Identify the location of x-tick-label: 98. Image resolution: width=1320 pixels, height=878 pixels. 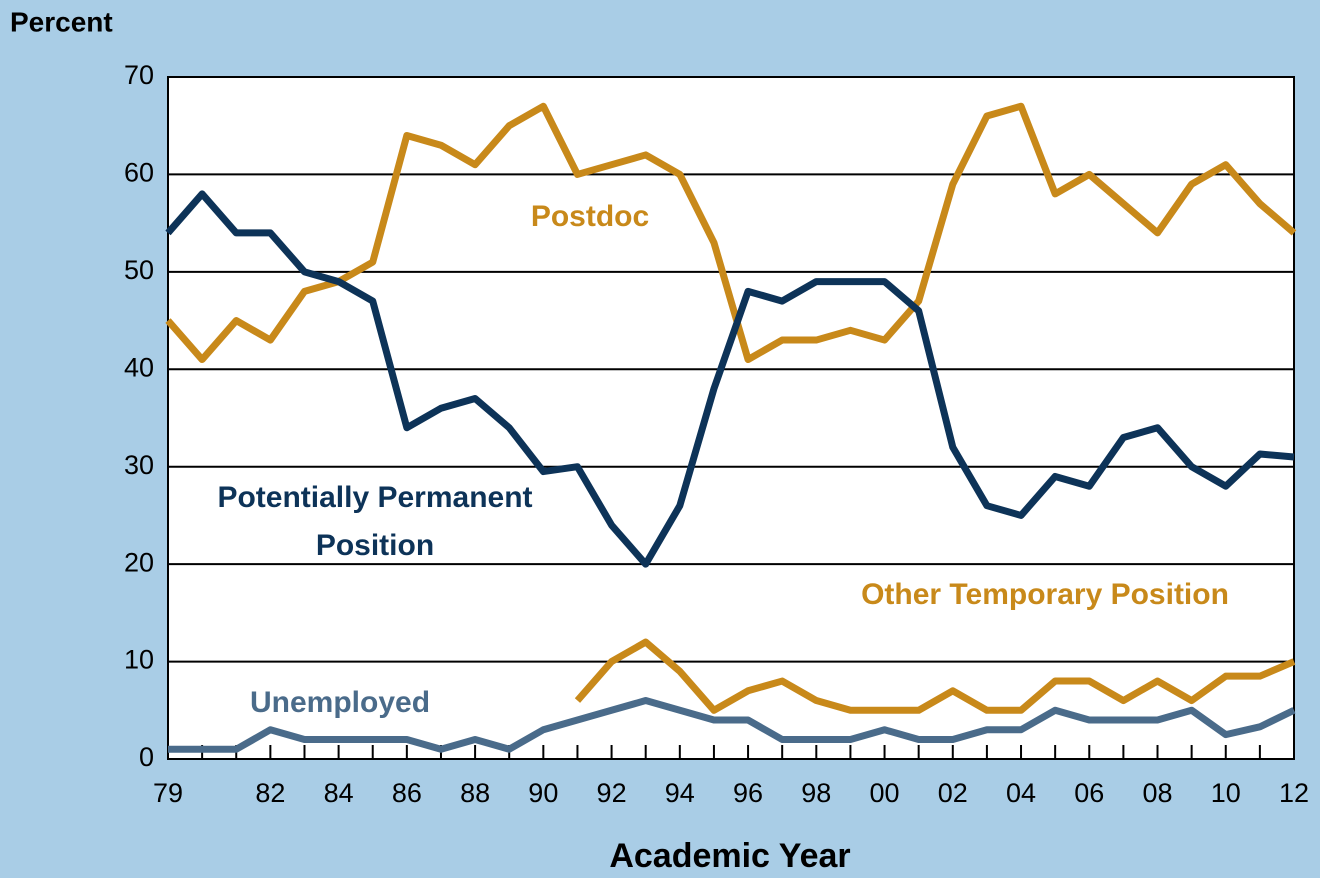
(816, 793).